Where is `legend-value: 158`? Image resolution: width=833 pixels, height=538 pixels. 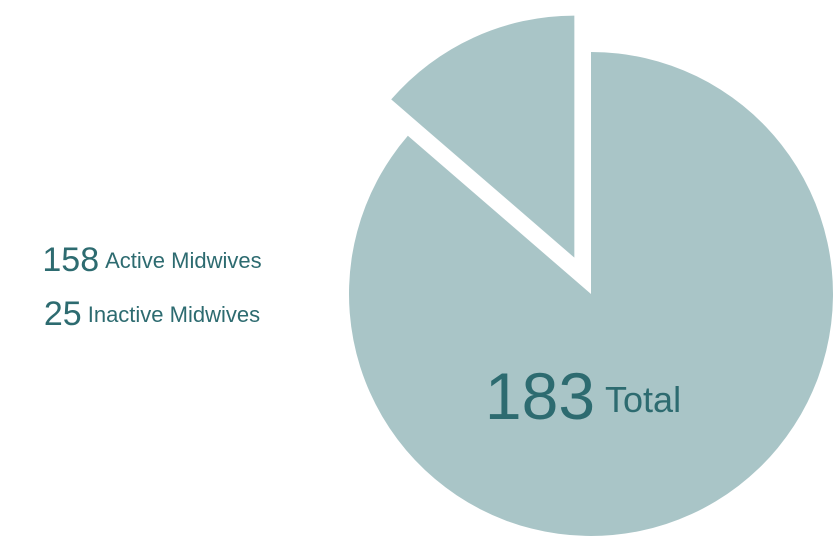
legend-value: 158 is located at coordinates (70, 260).